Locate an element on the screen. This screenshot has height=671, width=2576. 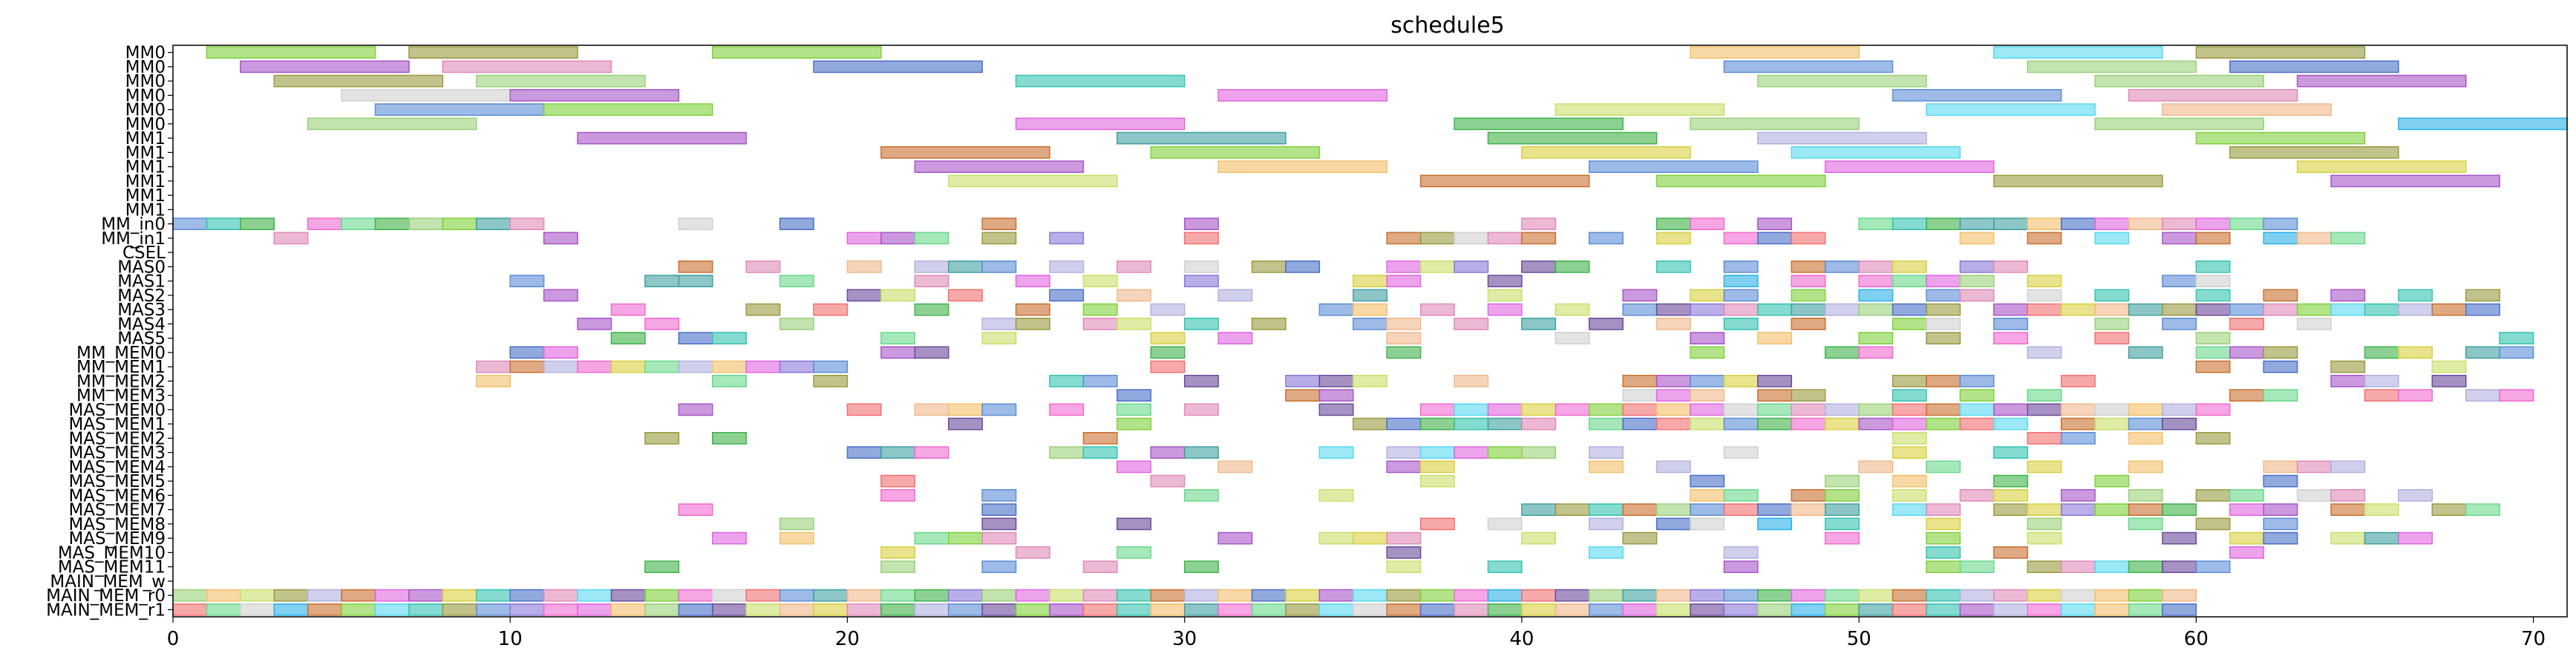
y-tick-label: MAS_MEM10 is located at coordinates (112, 553).